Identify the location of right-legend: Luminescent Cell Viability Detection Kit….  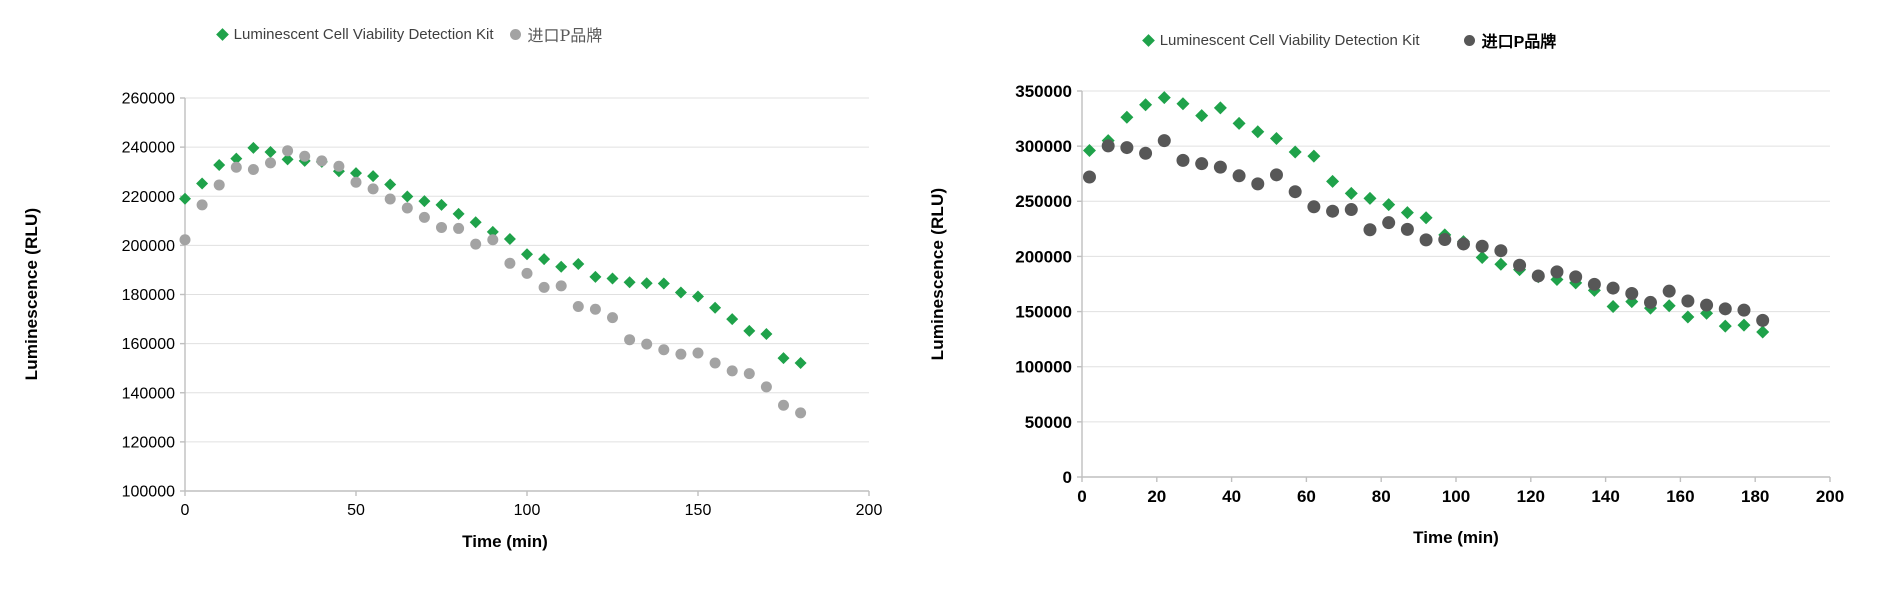
(1350, 40).